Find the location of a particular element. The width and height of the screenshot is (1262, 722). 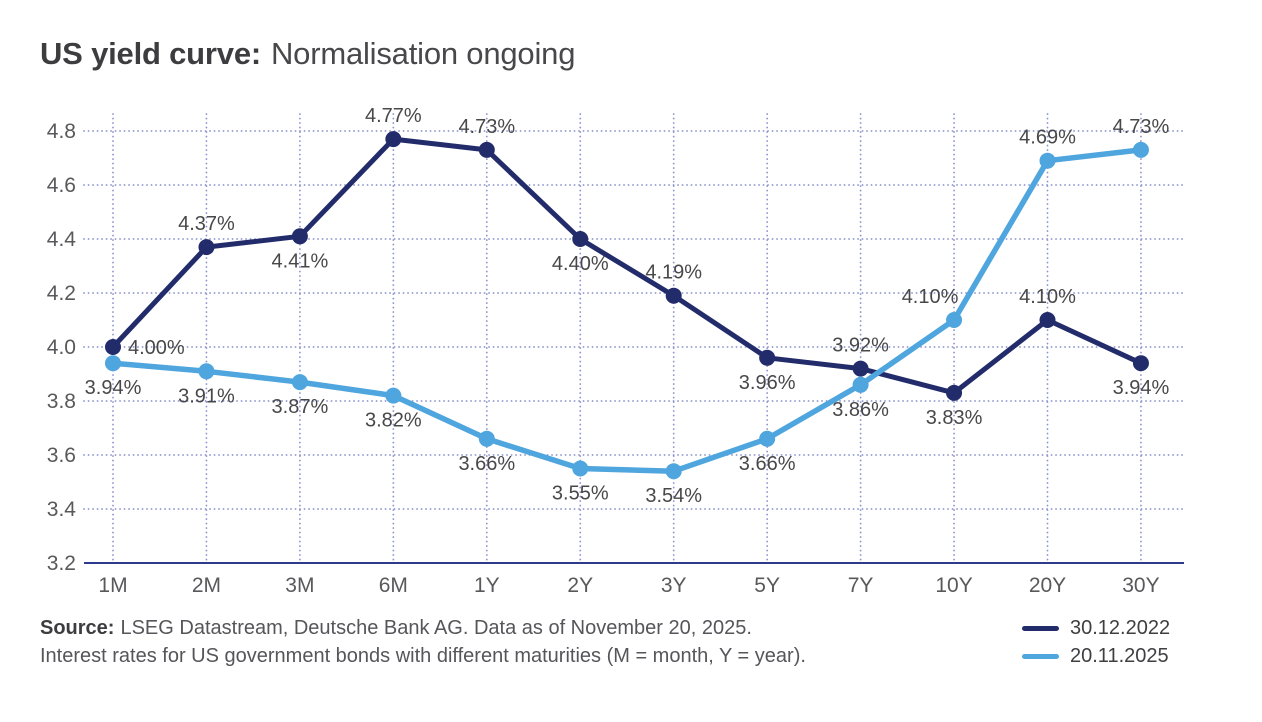

y-tick-label: 3.4 is located at coordinates (62, 509).